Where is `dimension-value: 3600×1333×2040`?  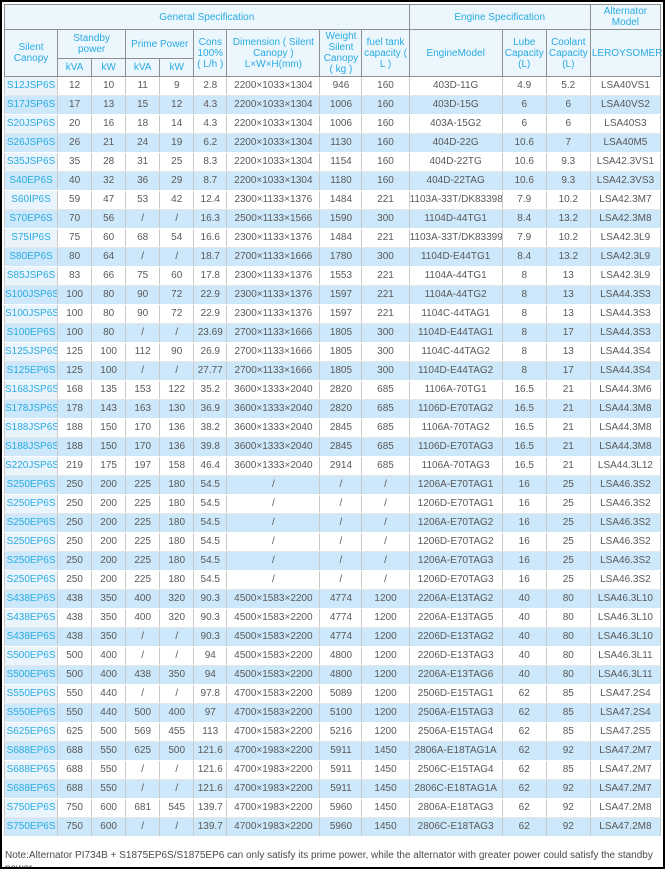
dimension-value: 3600×1333×2040 is located at coordinates (273, 428).